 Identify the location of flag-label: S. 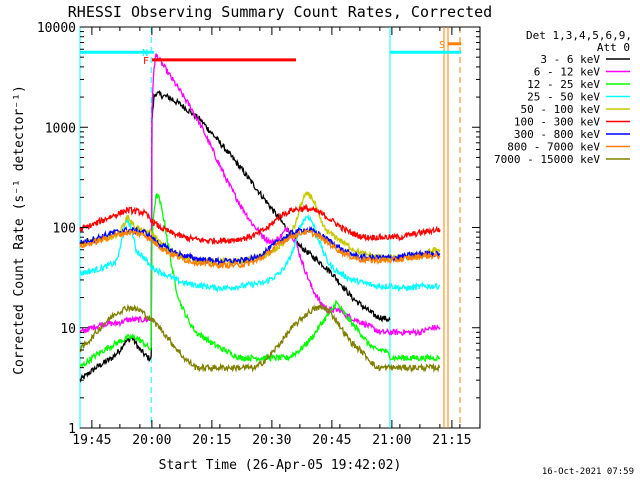
(442, 45).